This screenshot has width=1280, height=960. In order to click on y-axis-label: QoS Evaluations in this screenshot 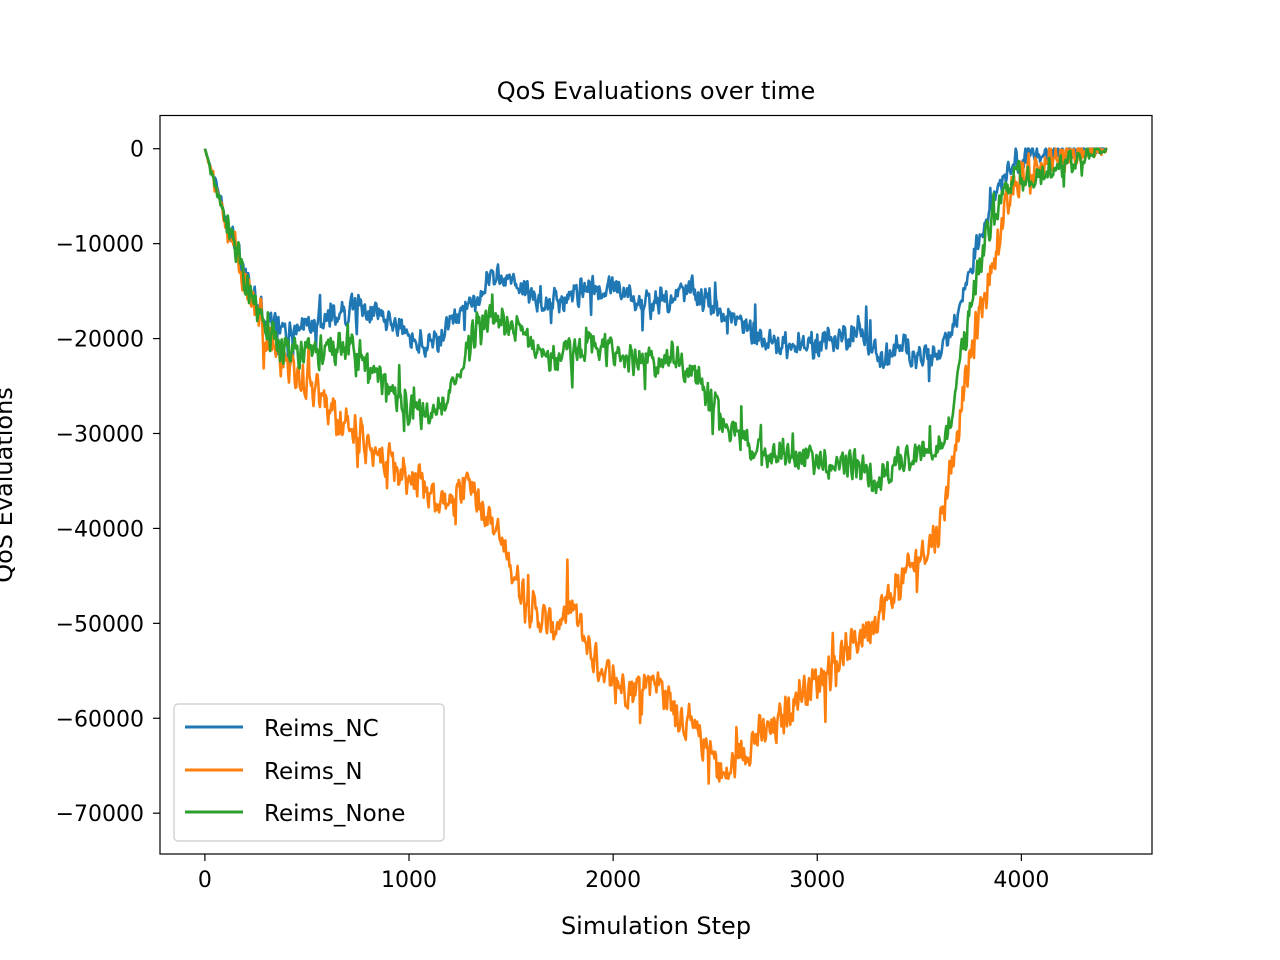, I will do `click(9, 485)`.